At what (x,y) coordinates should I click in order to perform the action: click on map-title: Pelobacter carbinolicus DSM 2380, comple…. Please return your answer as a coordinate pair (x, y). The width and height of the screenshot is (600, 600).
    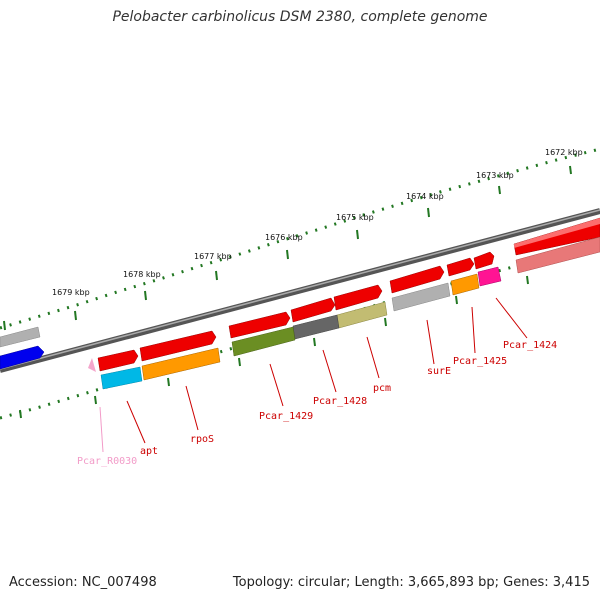
    Looking at the image, I should click on (300, 17).